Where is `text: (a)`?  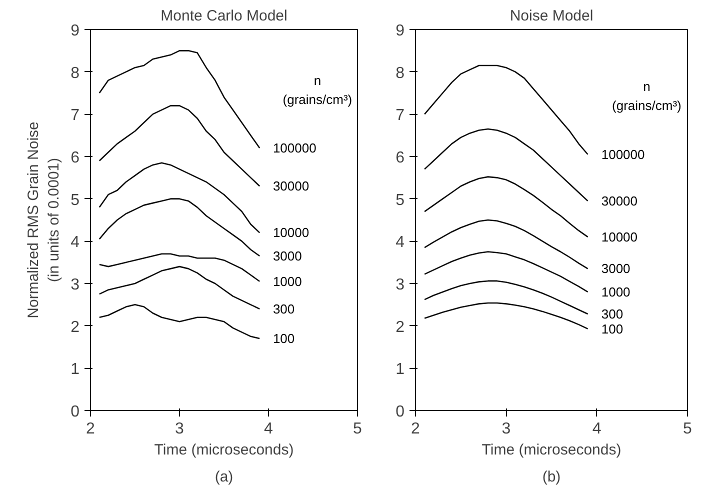
text: (a) is located at coordinates (224, 477).